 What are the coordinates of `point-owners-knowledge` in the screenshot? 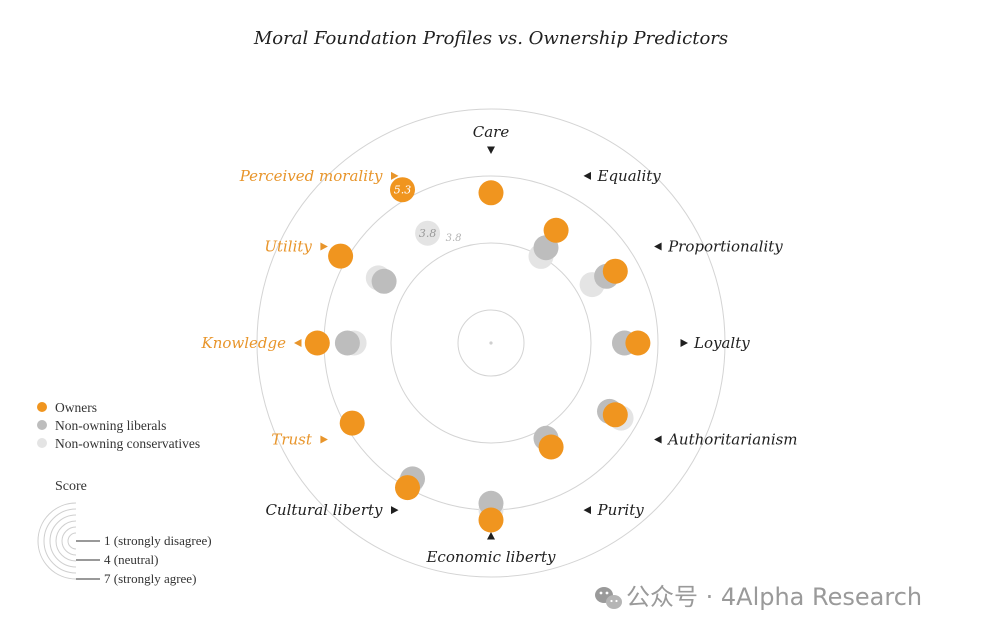 It's located at (317, 343).